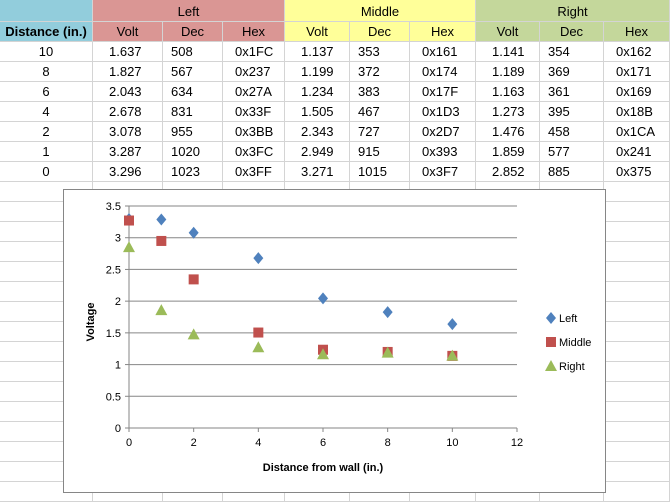 The width and height of the screenshot is (670, 502). What do you see at coordinates (128, 92) in the screenshot?
I see `left-volt-cell: 2.043` at bounding box center [128, 92].